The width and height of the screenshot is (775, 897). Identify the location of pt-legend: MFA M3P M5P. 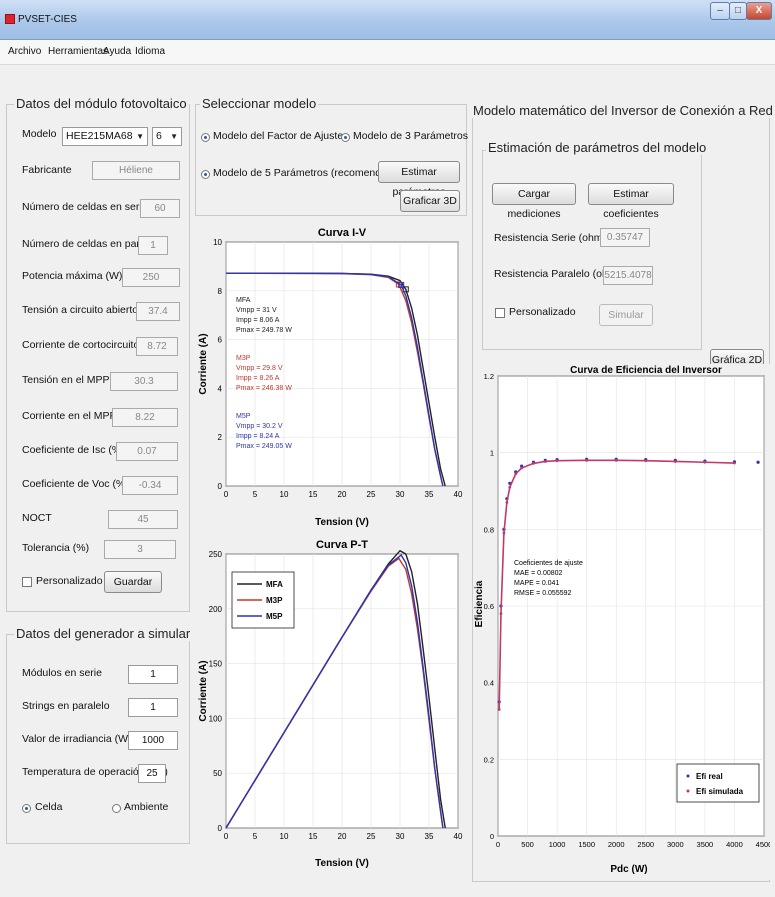
(263, 600).